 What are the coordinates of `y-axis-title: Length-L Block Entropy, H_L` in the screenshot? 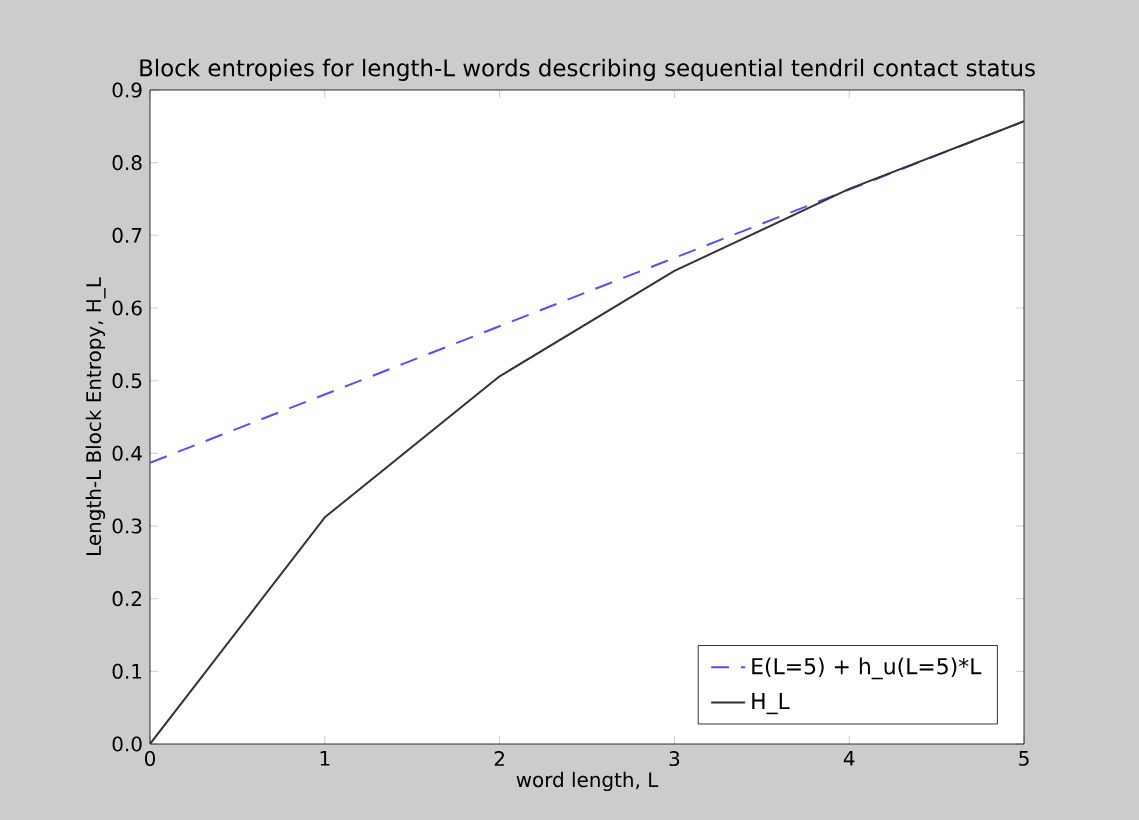 It's located at (95, 416).